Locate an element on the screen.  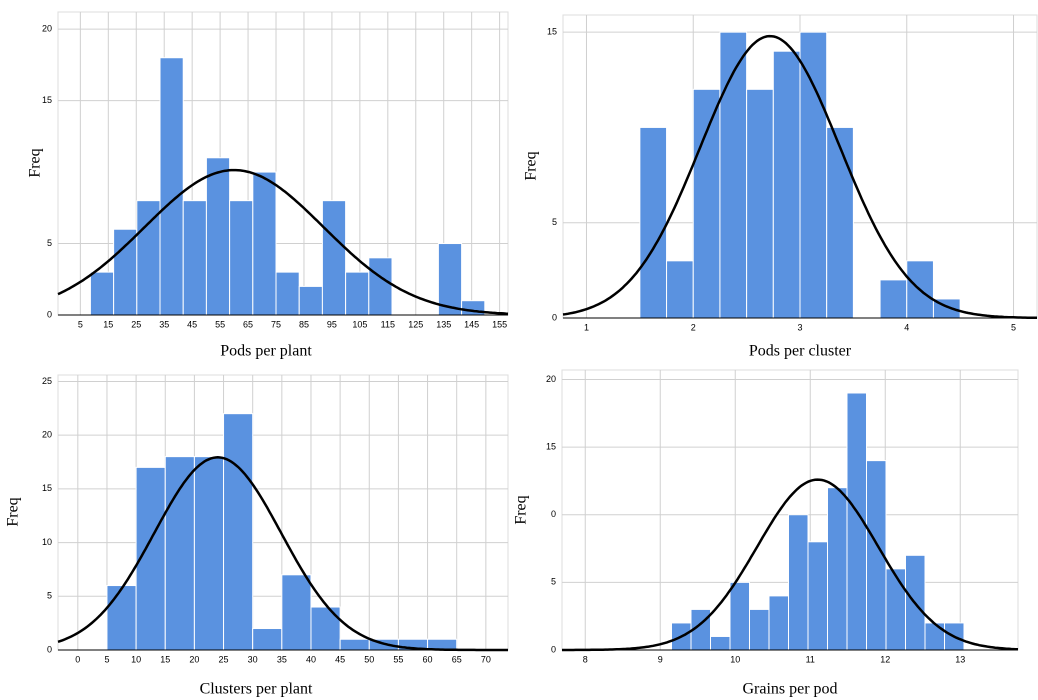
x-tick-label: 20 is located at coordinates (194, 659).